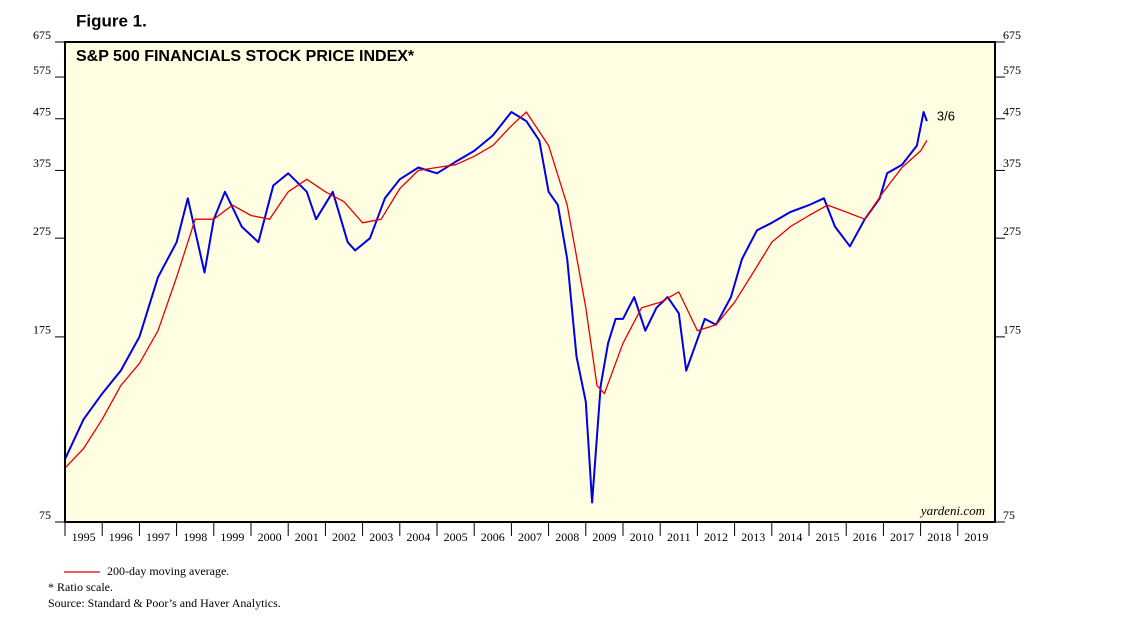  What do you see at coordinates (80, 587) in the screenshot?
I see `footnote: * Ratio scale.` at bounding box center [80, 587].